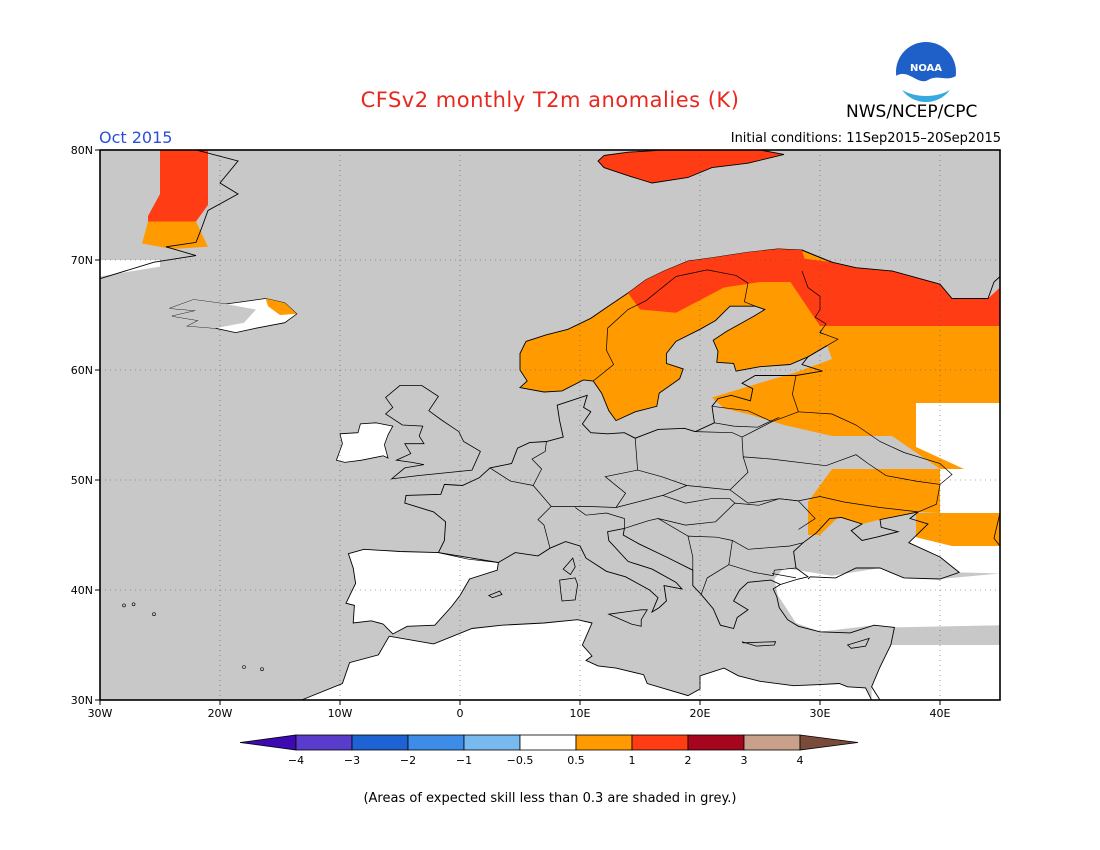 The width and height of the screenshot is (1100, 850). Describe the element at coordinates (100, 713) in the screenshot. I see `lon-tick-label: 30W` at that location.